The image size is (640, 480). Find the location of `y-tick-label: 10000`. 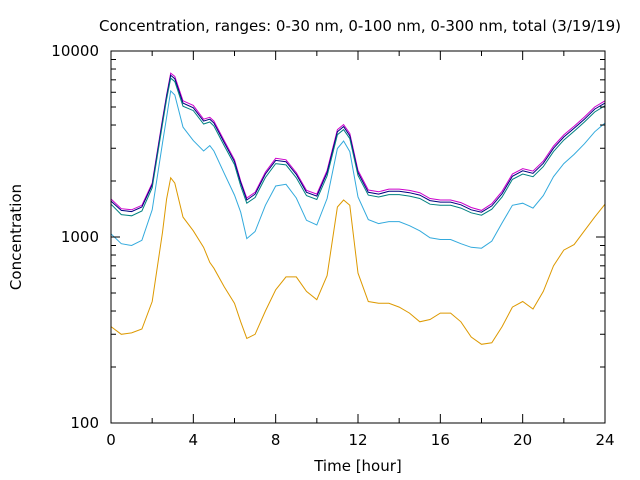

y-tick-label: 10000 is located at coordinates (75, 51).